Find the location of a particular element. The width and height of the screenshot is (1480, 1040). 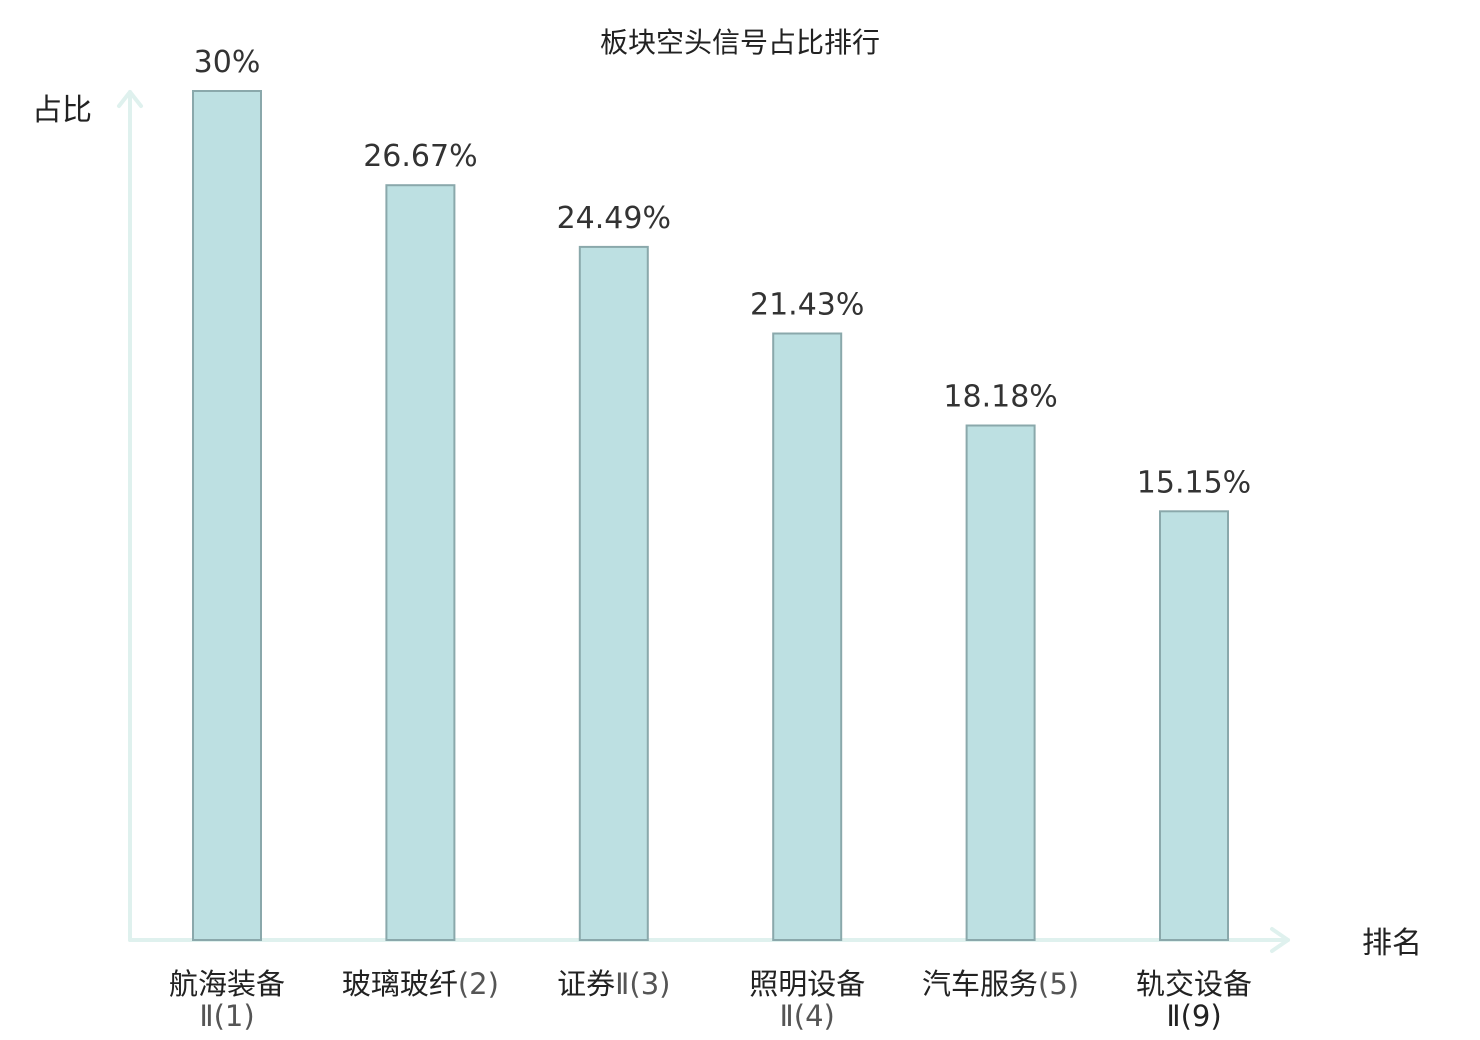

value-label-6: 15.15% is located at coordinates (1194, 482).